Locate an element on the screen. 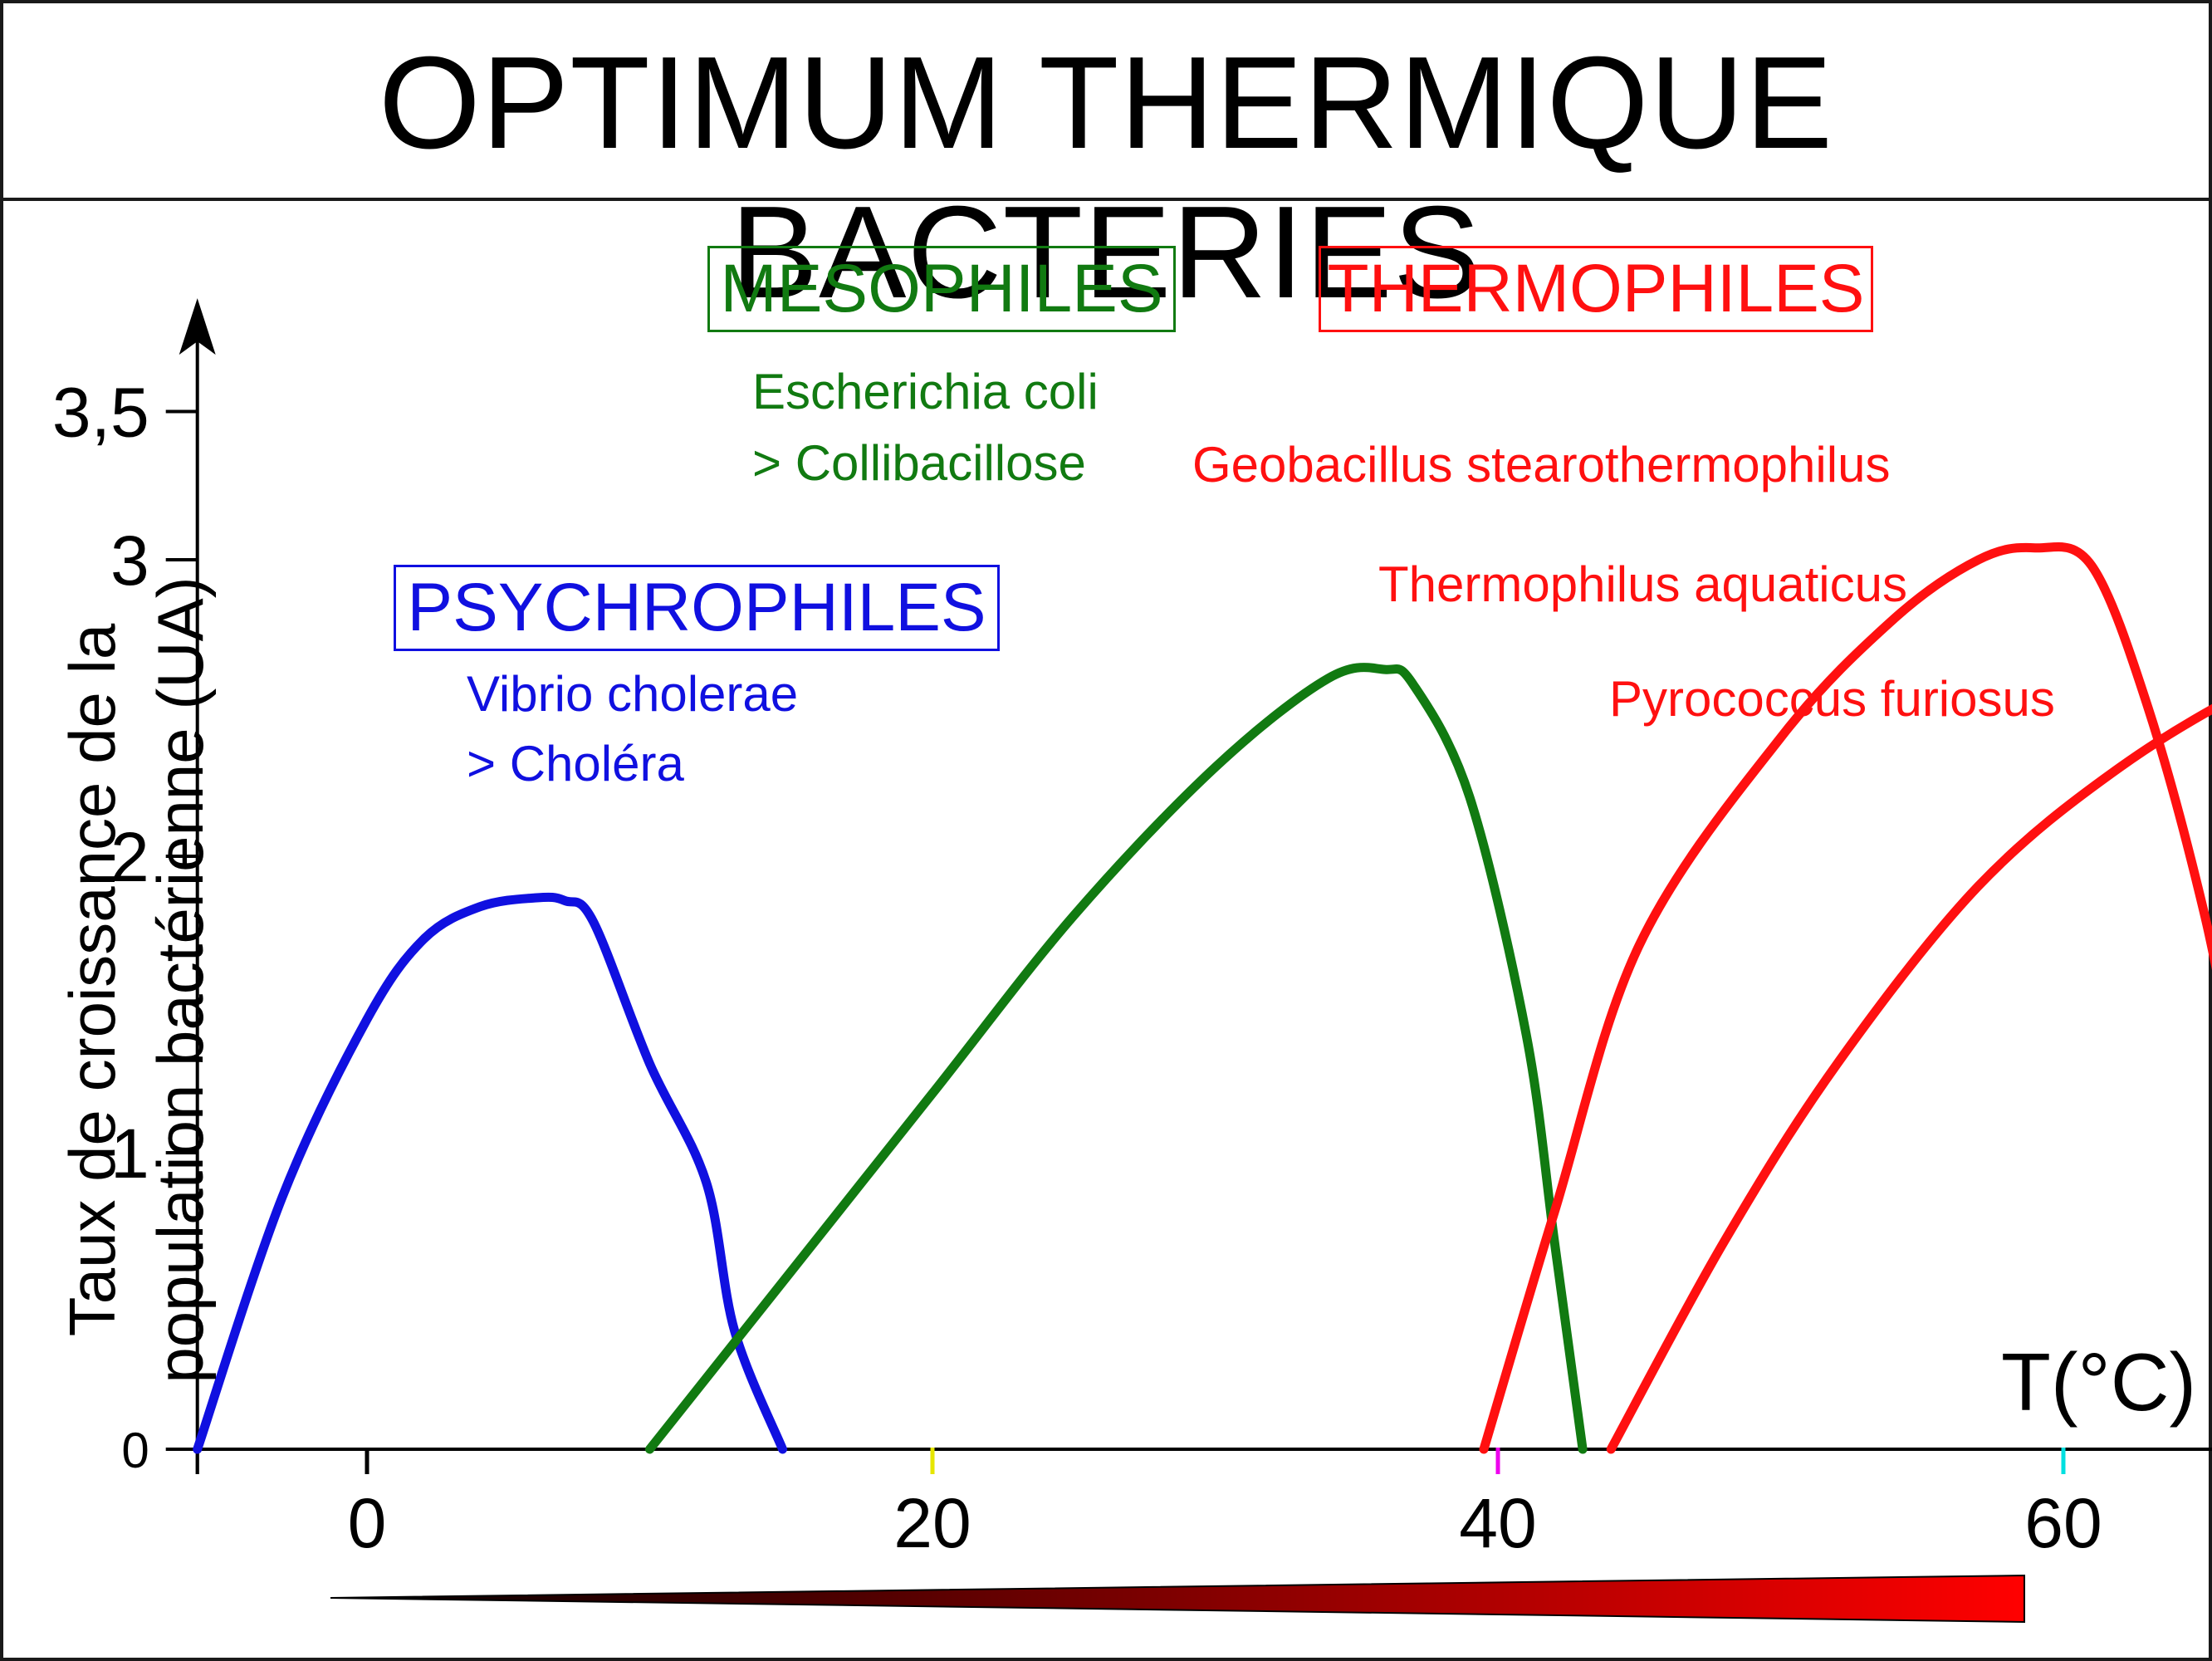  y-axis-label-line2: population bactérienne (UA) is located at coordinates (180, 979).